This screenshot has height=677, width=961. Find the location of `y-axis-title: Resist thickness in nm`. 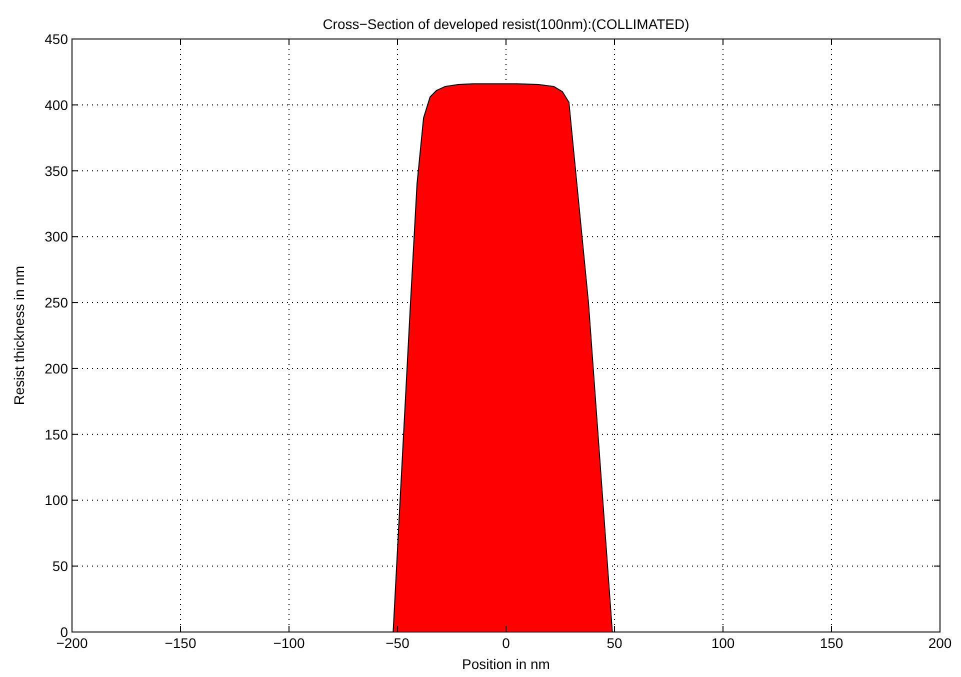

y-axis-title: Resist thickness in nm is located at coordinates (19, 336).